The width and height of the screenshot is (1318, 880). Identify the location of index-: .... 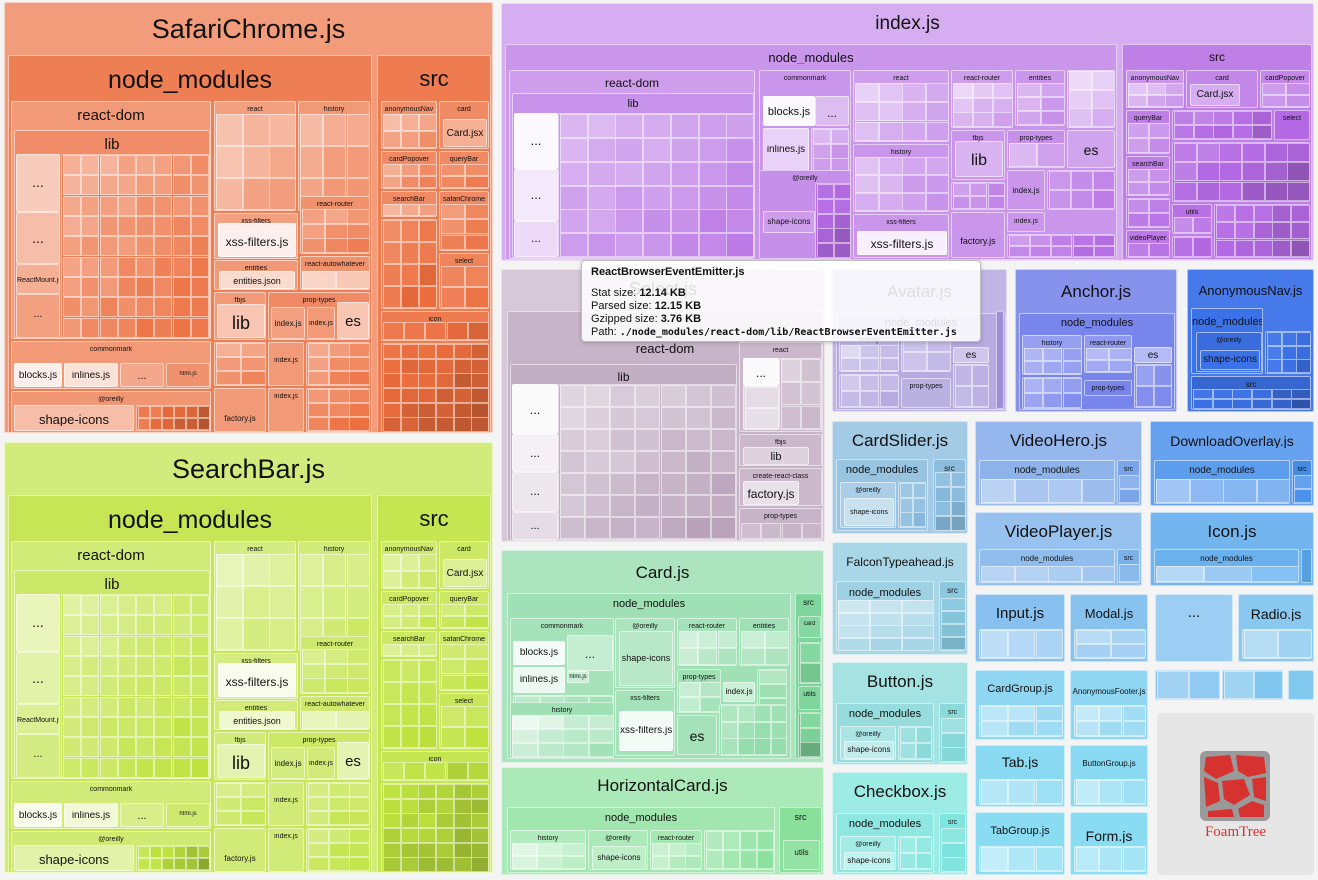
(536, 195).